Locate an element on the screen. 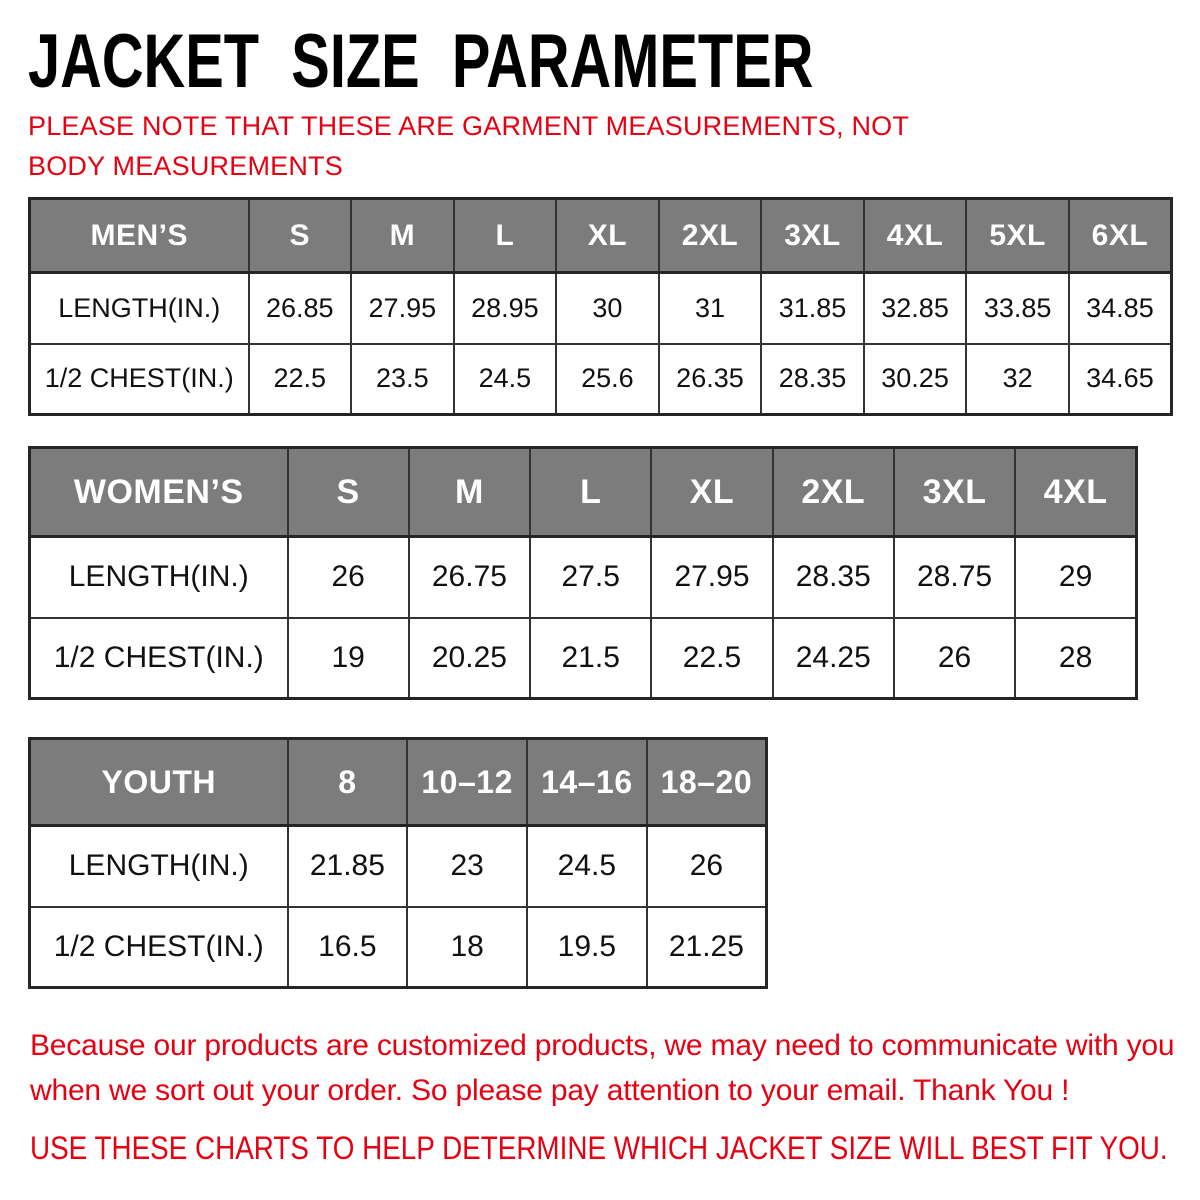  mens-chest-value: 24.5 is located at coordinates (505, 379).